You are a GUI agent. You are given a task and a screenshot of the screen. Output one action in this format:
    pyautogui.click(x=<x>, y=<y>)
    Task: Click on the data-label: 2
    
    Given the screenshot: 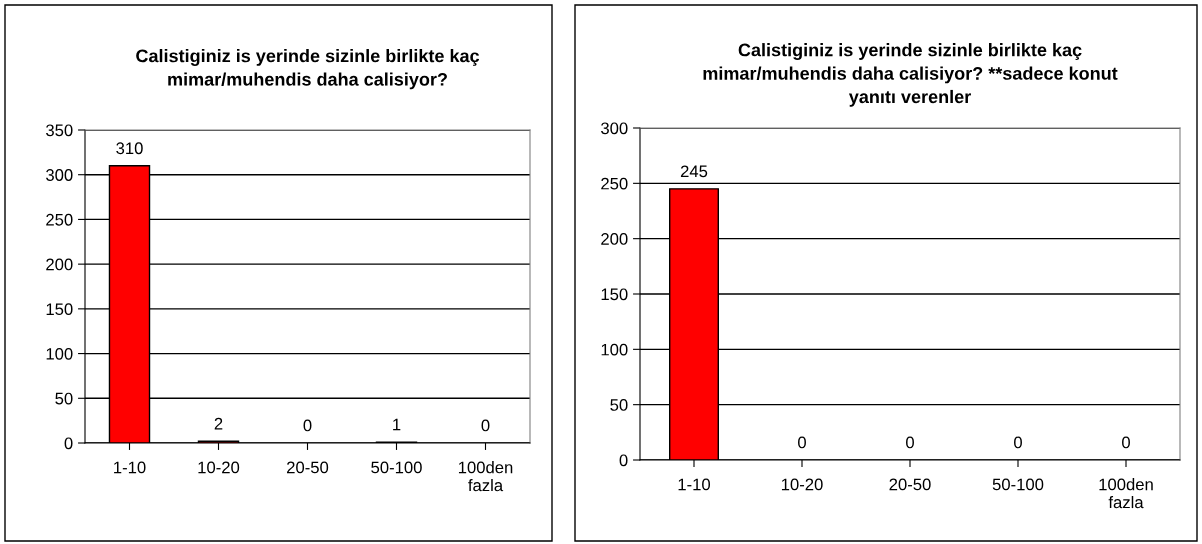 What is the action you would take?
    pyautogui.click(x=218, y=423)
    